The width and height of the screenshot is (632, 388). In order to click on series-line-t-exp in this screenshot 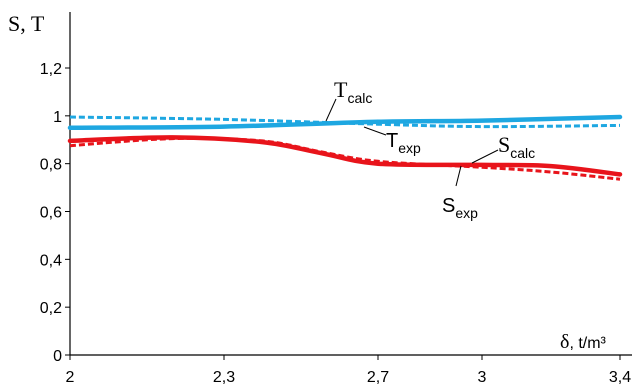, I will do `click(345, 122)`.